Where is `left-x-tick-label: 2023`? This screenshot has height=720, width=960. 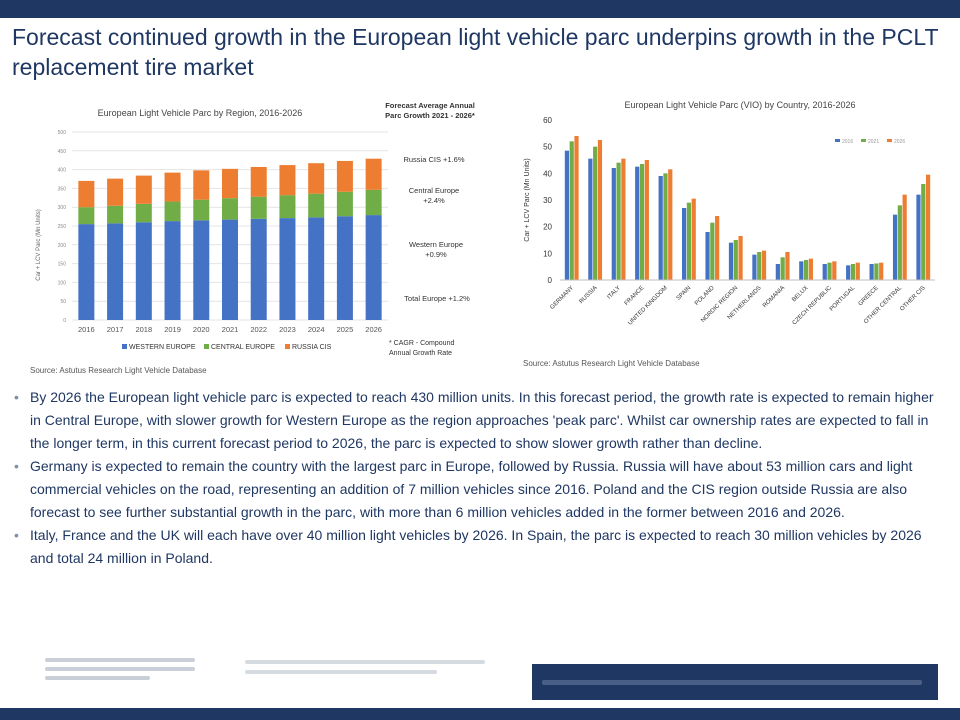
left-x-tick-label: 2023 is located at coordinates (287, 329).